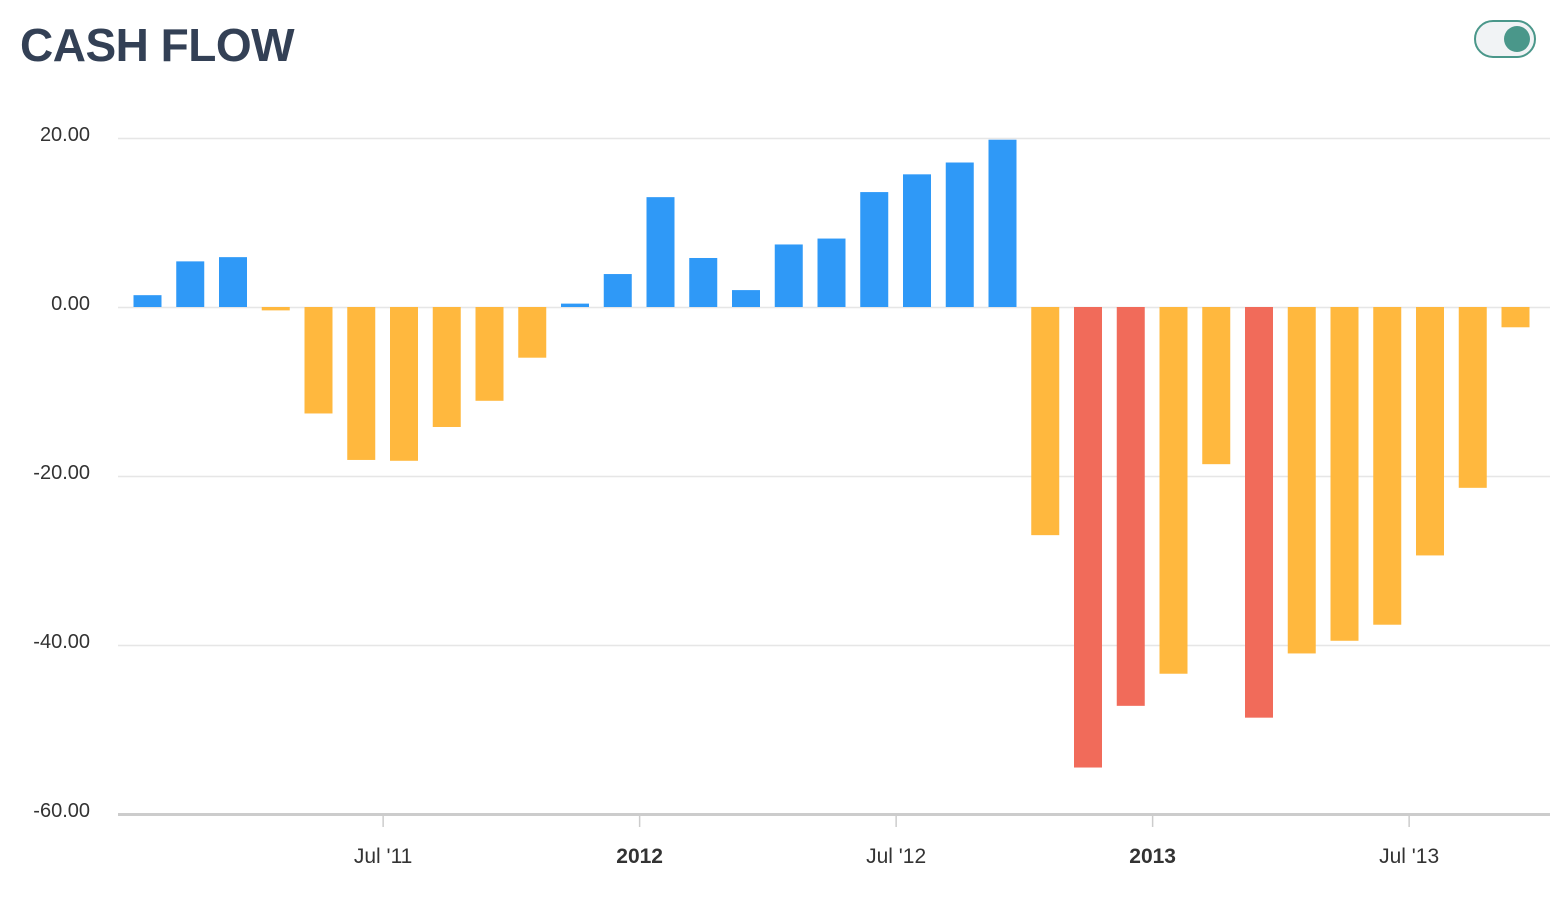 This screenshot has width=1560, height=900. Describe the element at coordinates (639, 856) in the screenshot. I see `x-tick-label: 2012` at that location.